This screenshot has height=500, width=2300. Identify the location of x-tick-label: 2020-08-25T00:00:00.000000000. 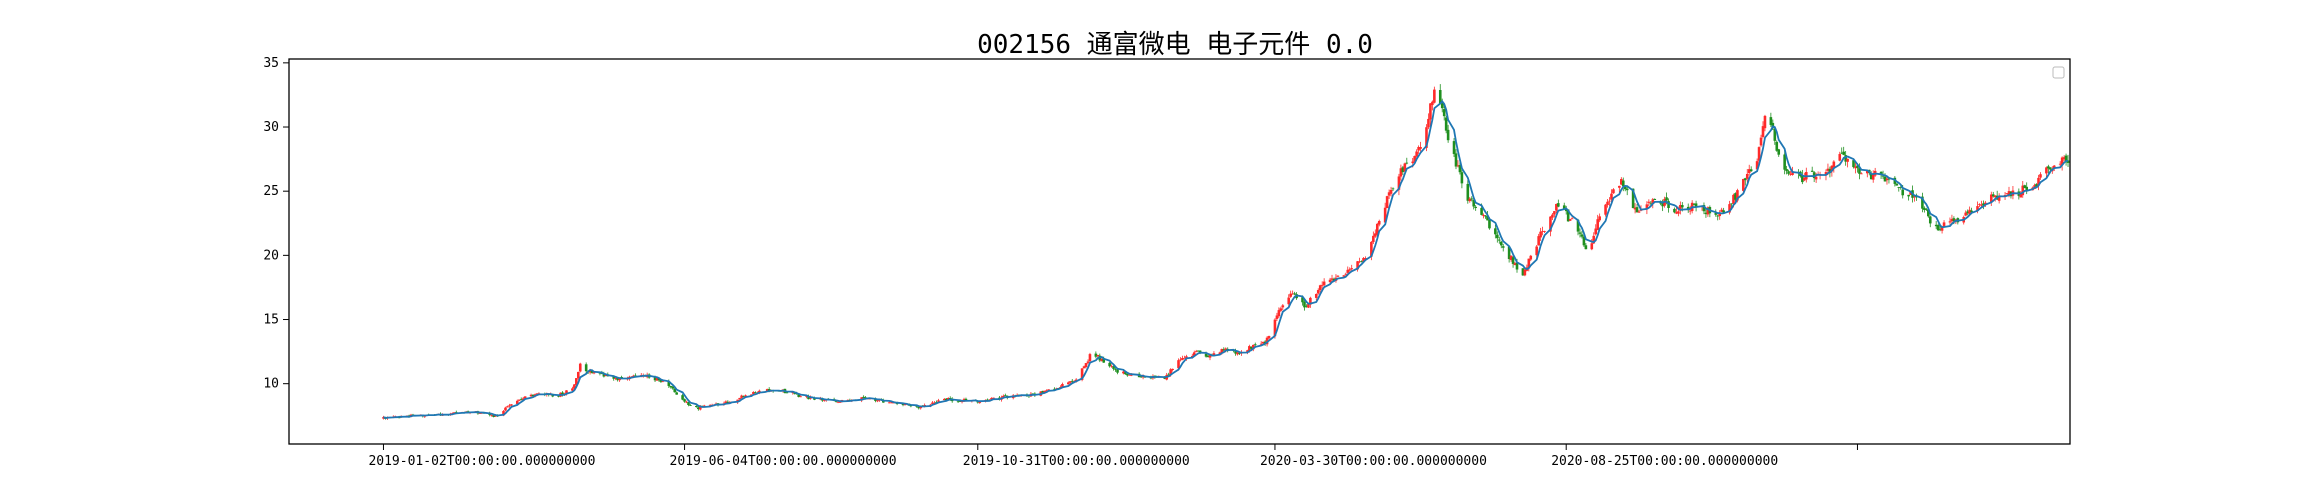
(1664, 461).